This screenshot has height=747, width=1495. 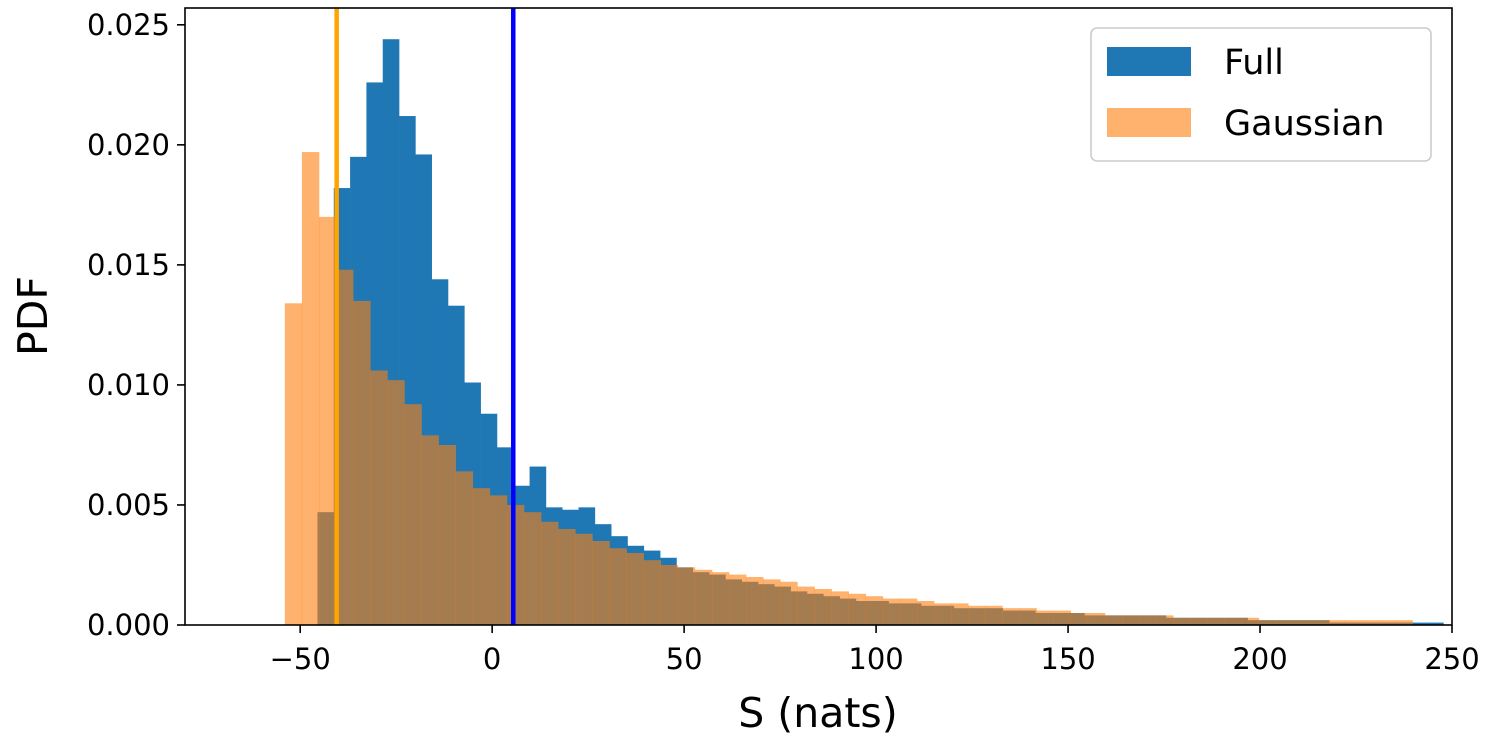 I want to click on legend-swatch-full, so click(x=1149, y=61).